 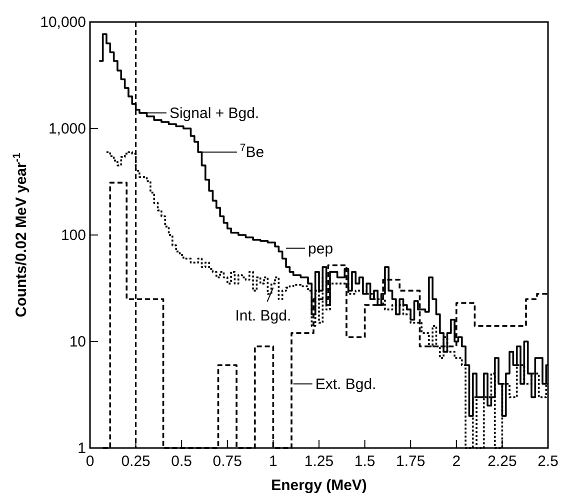 What do you see at coordinates (214, 113) in the screenshot?
I see `annotation: Signal + Bgd.` at bounding box center [214, 113].